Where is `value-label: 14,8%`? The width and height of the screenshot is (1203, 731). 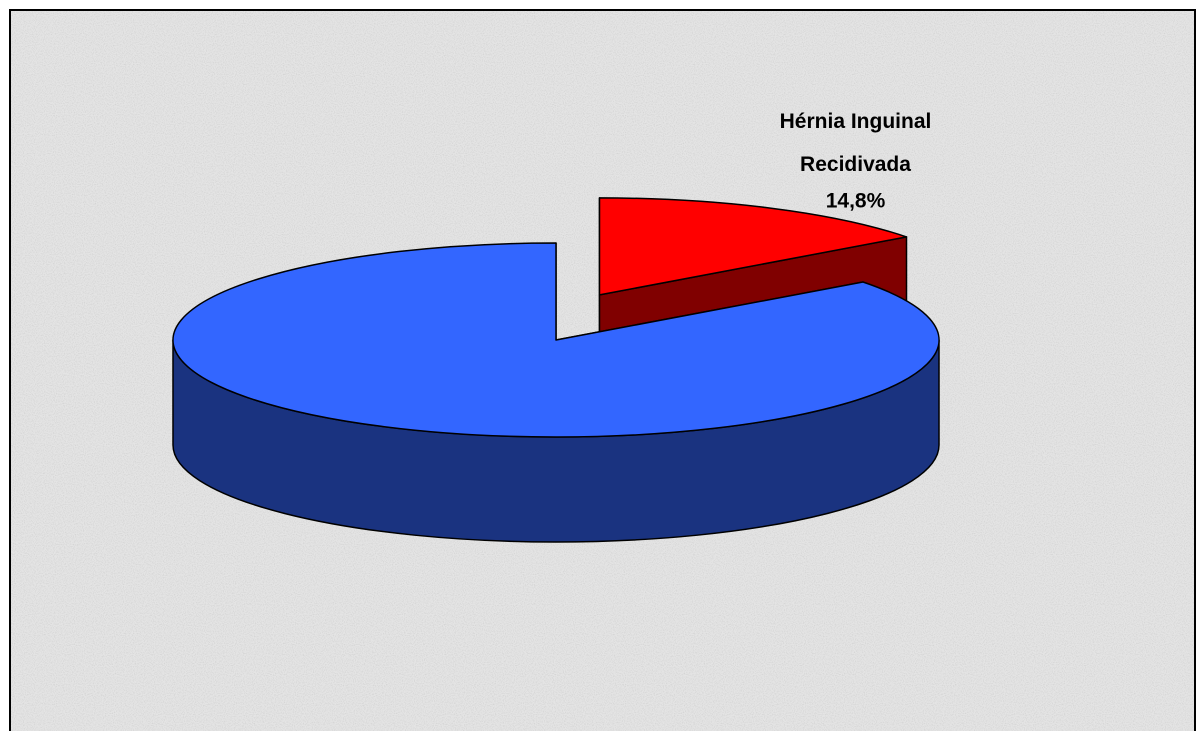 value-label: 14,8% is located at coordinates (856, 200).